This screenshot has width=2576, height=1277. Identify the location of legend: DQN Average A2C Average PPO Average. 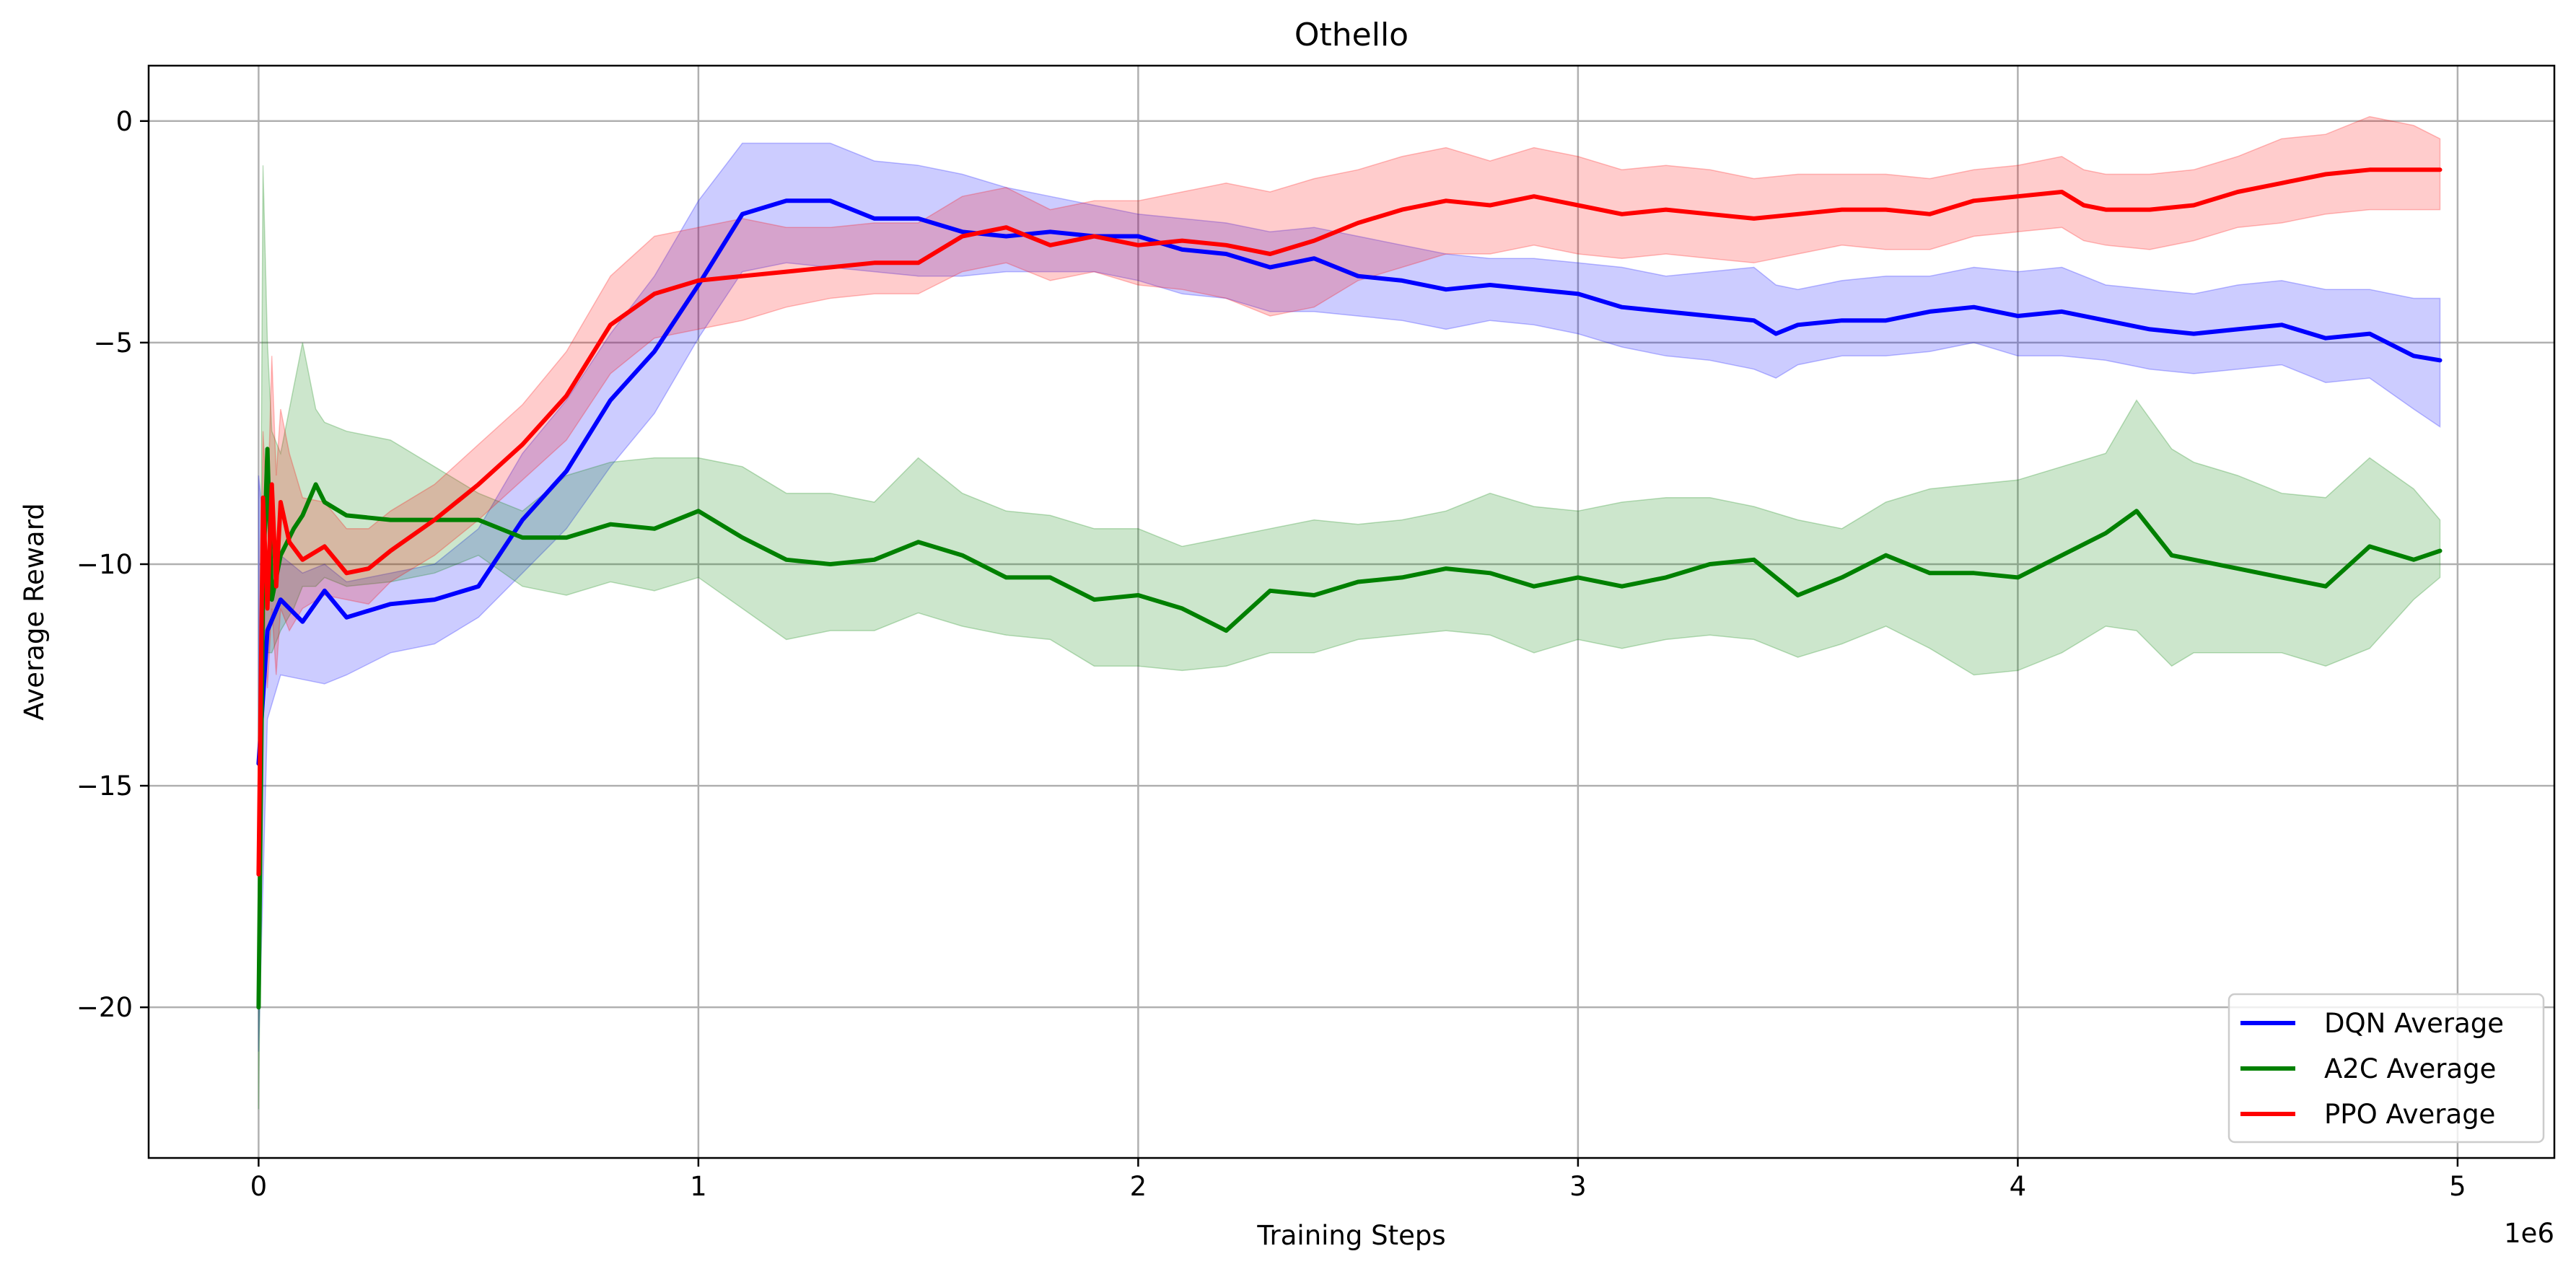
(2386, 1069).